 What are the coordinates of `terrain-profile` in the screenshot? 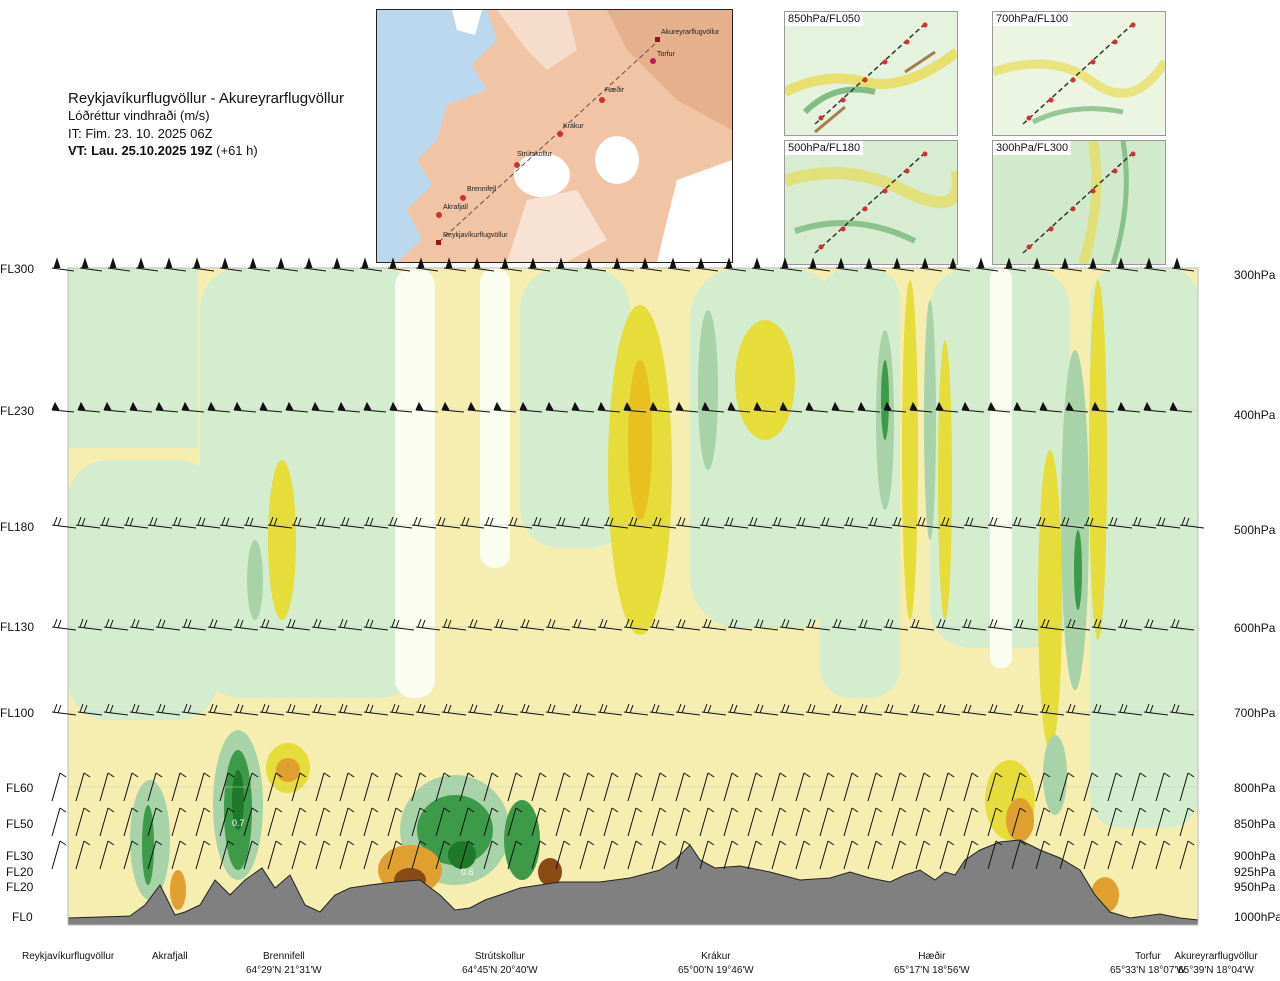 It's located at (633, 882).